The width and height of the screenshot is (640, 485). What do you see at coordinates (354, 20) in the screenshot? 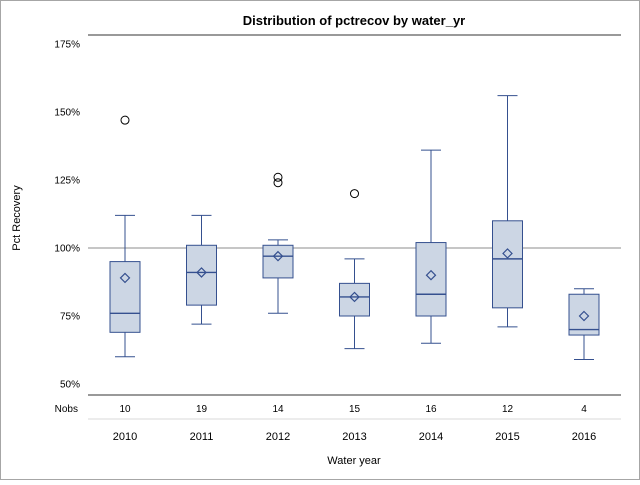
I see `chart-title: Distribution of pctrecov by water_yr` at bounding box center [354, 20].